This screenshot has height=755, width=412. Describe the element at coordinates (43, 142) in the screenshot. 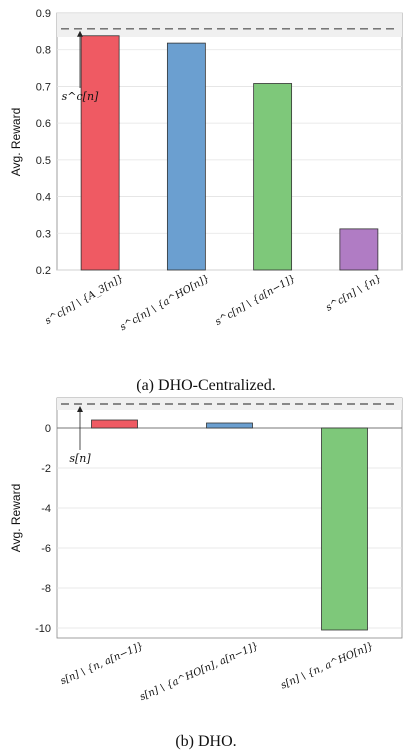

I see `chart-a-y-ticks: 0.2 0.3 0.4 0.5 0.6 0.7 0.8 0.9` at that location.